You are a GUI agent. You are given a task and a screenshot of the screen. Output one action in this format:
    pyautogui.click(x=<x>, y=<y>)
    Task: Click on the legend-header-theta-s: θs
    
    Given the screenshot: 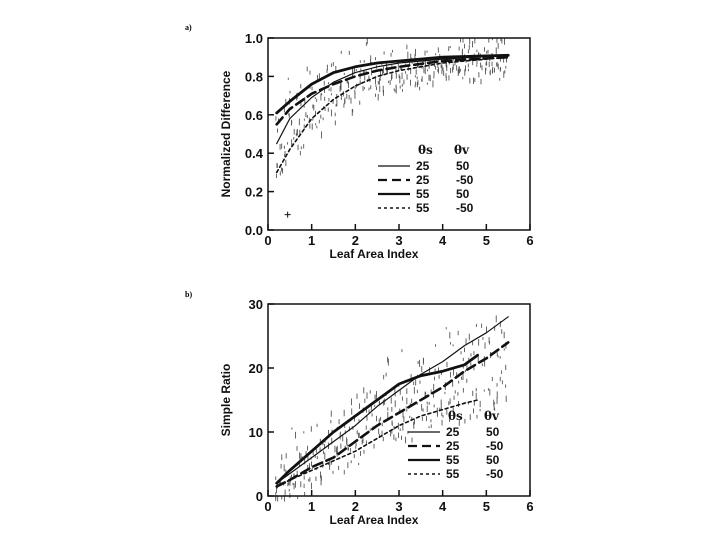 What is the action you would take?
    pyautogui.click(x=425, y=150)
    